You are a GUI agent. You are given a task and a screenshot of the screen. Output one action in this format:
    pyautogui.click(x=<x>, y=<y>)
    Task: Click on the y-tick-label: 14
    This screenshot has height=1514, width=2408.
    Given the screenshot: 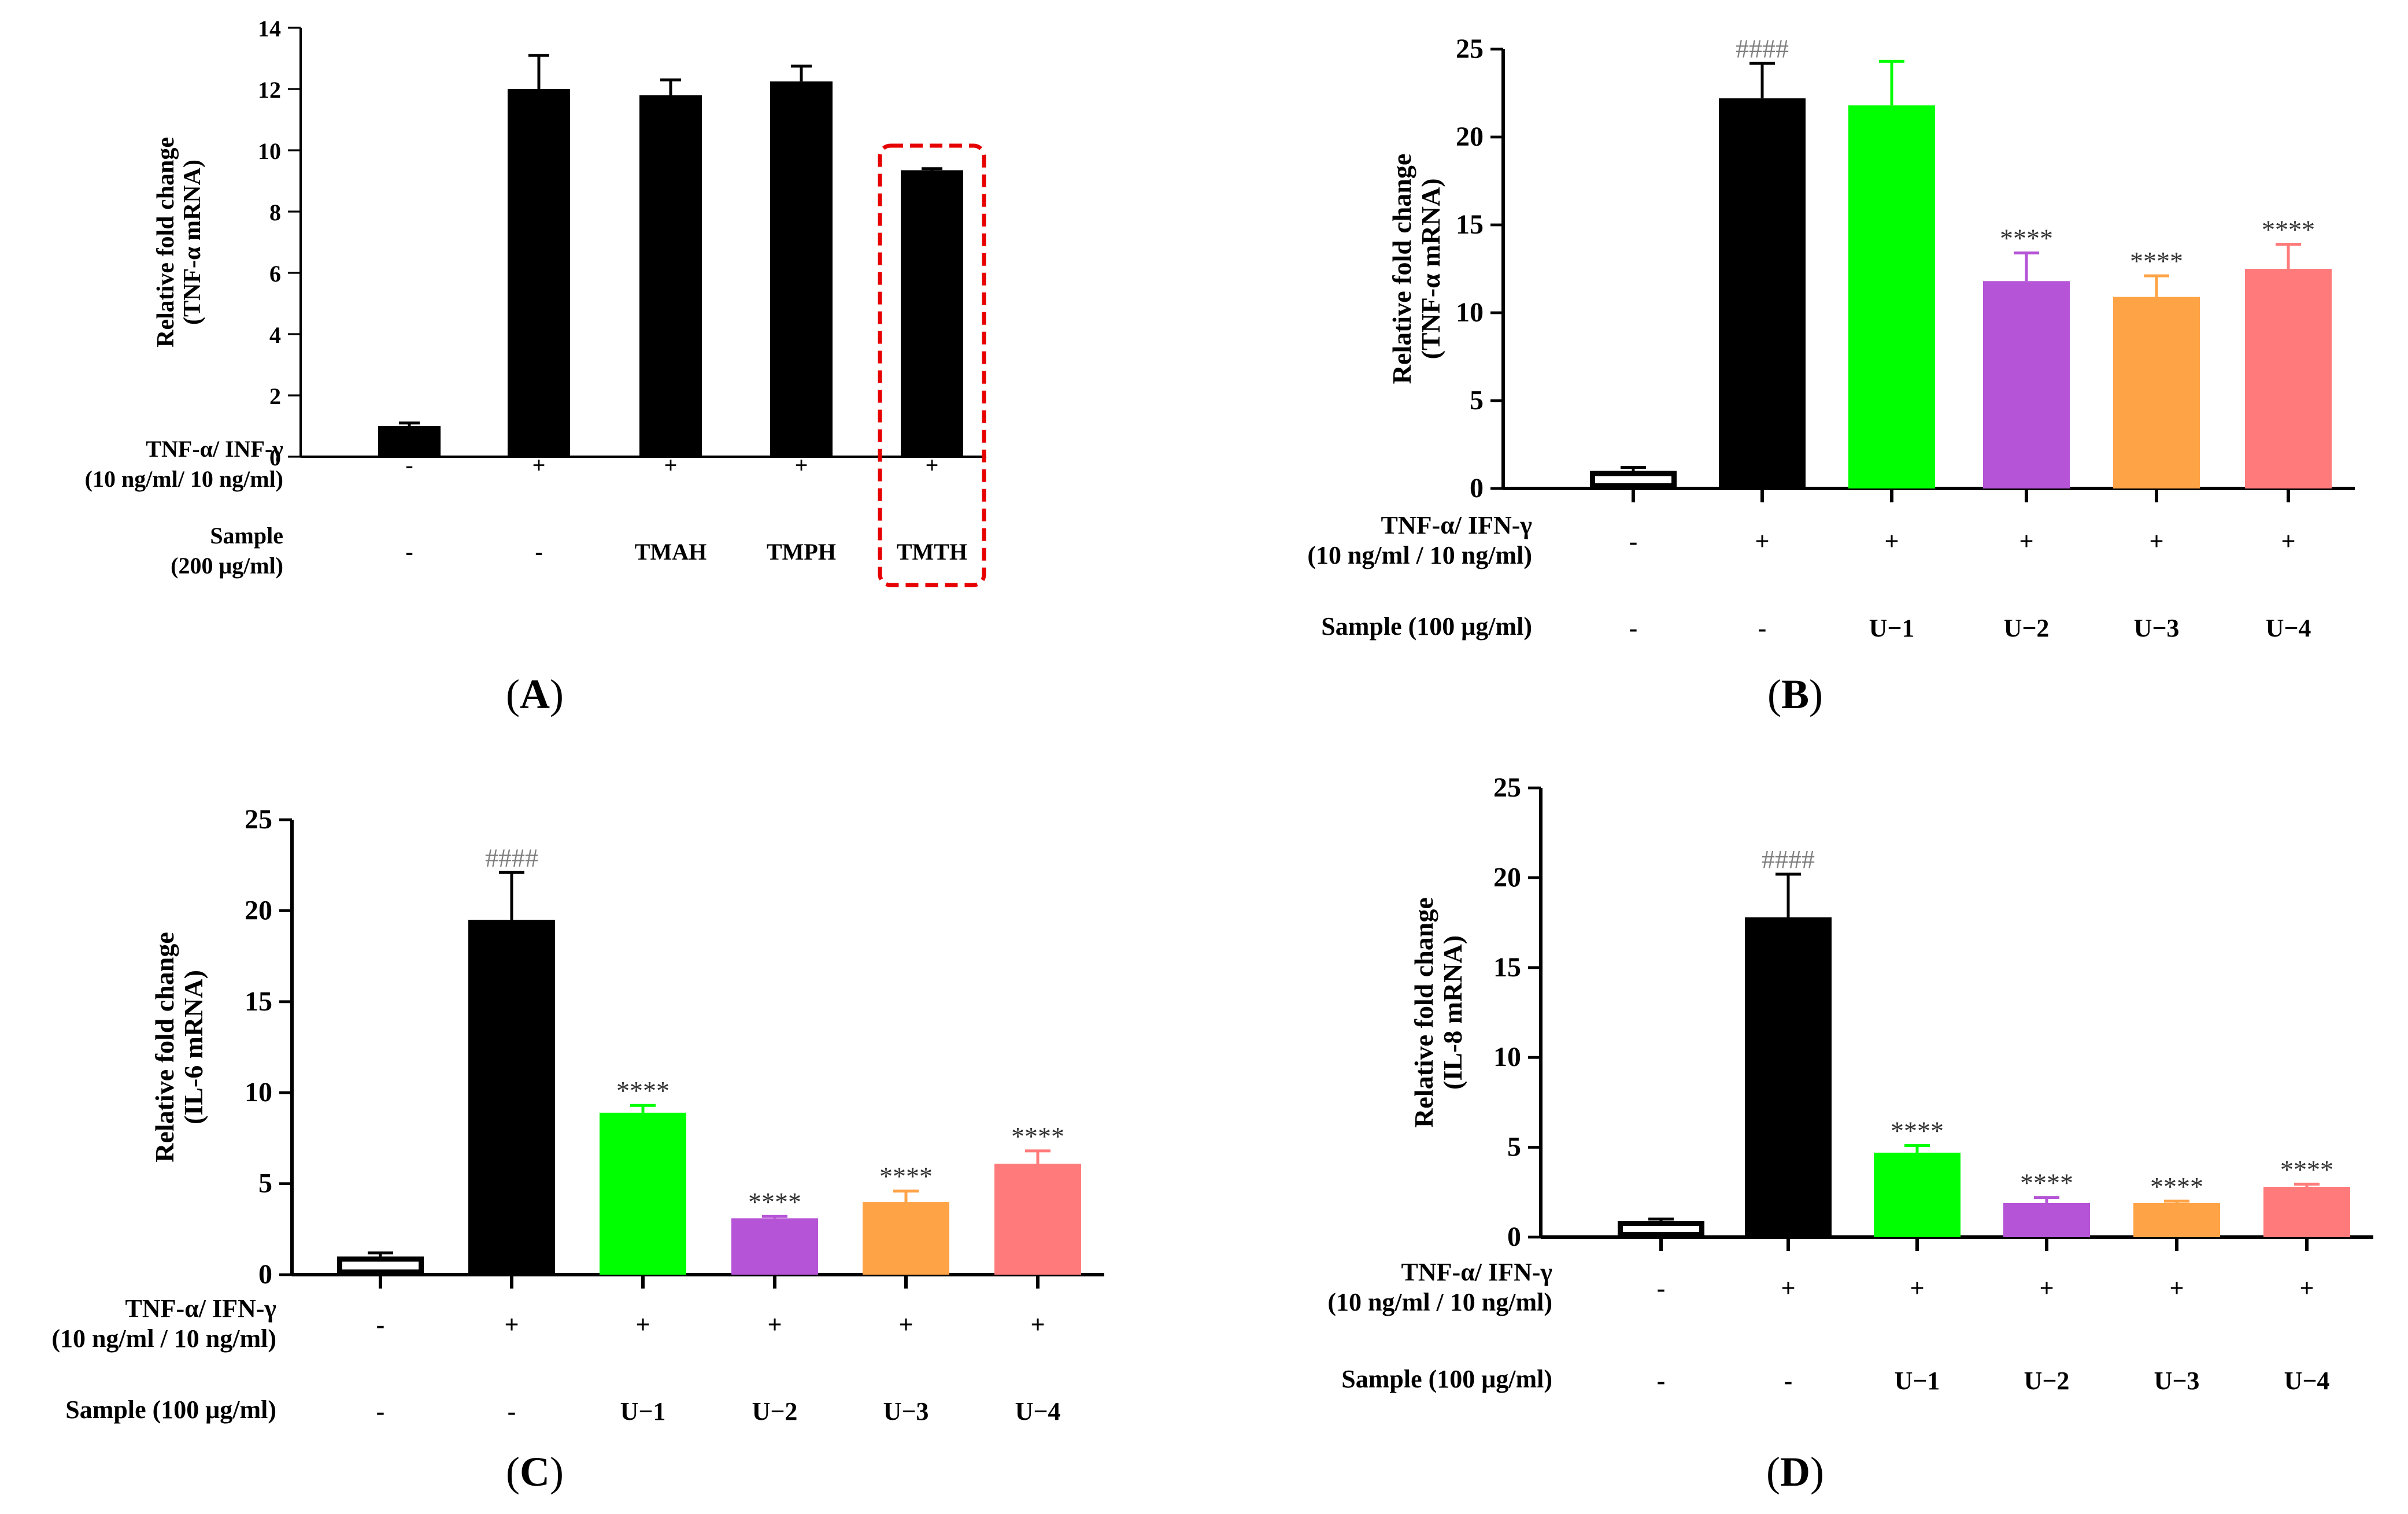 What is the action you would take?
    pyautogui.click(x=270, y=29)
    